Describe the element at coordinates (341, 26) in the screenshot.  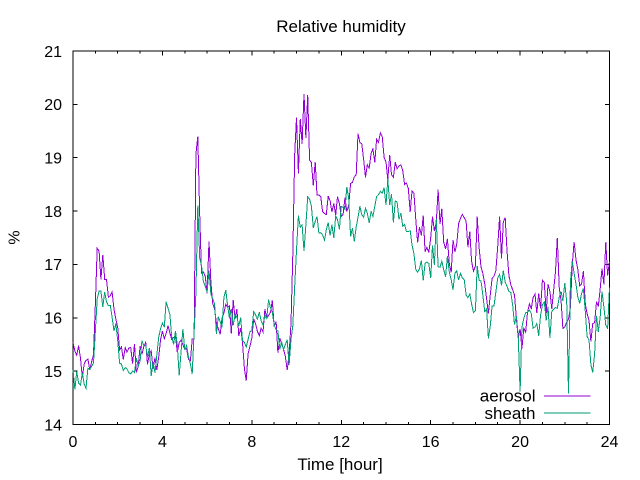
I see `svg-text: Relative humidity` at that location.